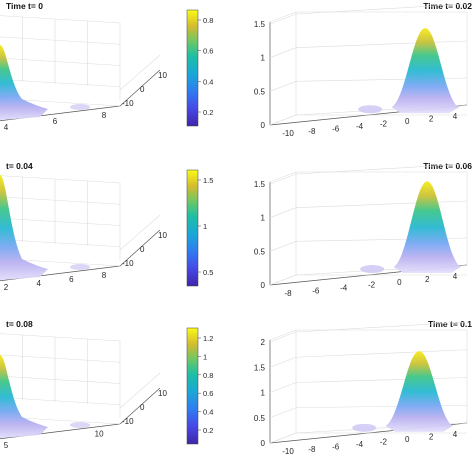  What do you see at coordinates (19, 324) in the screenshot?
I see `subplot-title: t= 0.08` at bounding box center [19, 324].